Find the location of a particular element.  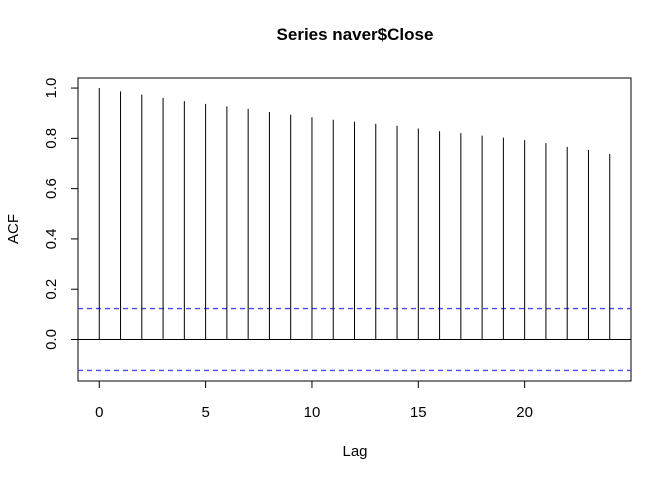

chart-title: Series naver$Close is located at coordinates (355, 34).